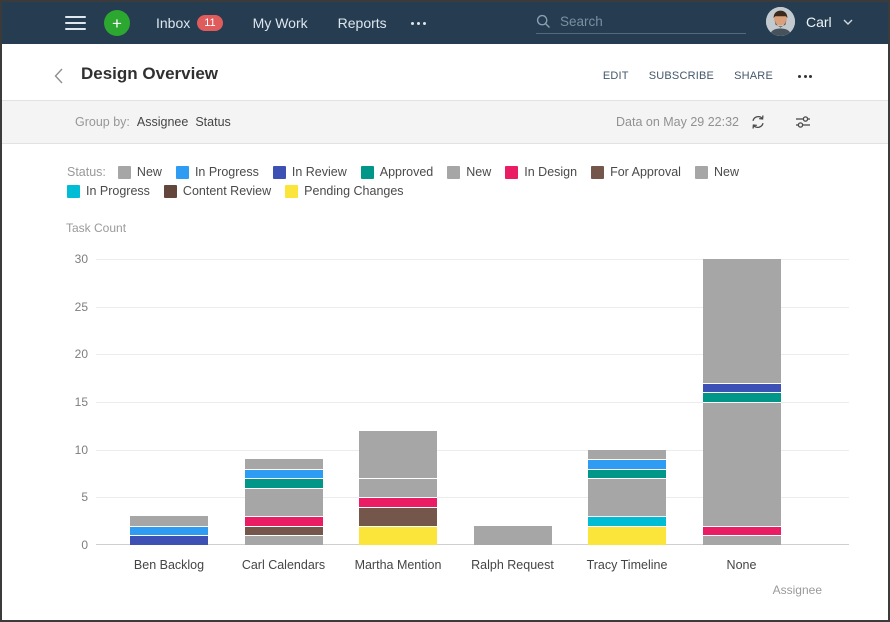  Describe the element at coordinates (645, 172) in the screenshot. I see `legend-item-label: For Approval` at that location.